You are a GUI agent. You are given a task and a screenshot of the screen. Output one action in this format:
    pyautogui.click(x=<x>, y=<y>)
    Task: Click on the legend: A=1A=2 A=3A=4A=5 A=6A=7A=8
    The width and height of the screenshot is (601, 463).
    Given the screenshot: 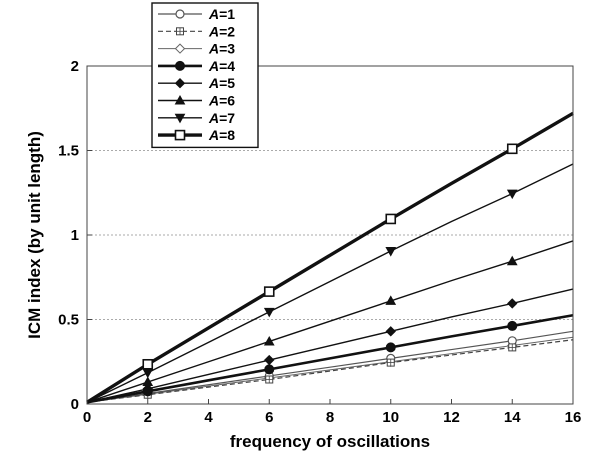 What is the action you would take?
    pyautogui.click(x=205, y=75)
    